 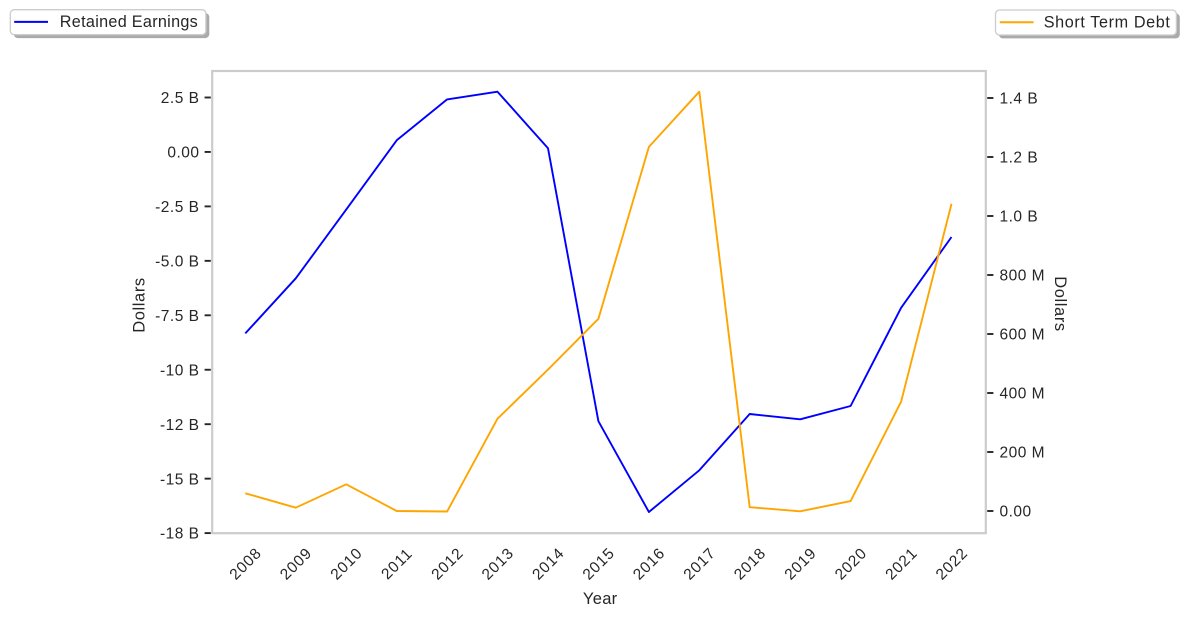 I want to click on svg-text: 600 M, so click(x=1023, y=335).